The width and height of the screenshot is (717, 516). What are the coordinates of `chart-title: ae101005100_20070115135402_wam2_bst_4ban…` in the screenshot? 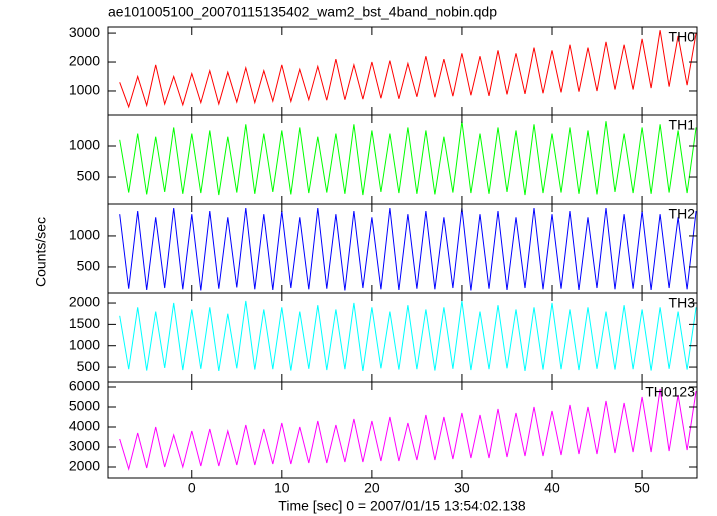 It's located at (302, 12).